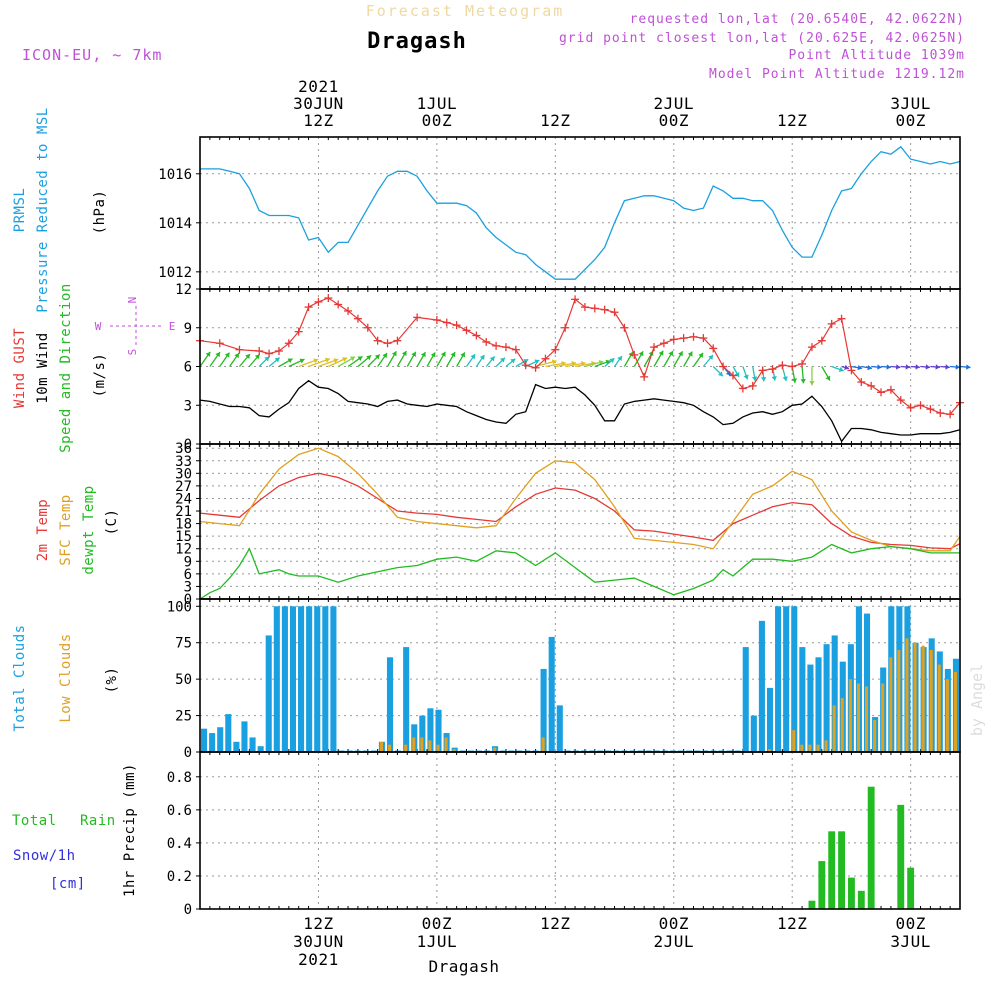 Image resolution: width=1000 pixels, height=1000 pixels. What do you see at coordinates (674, 923) in the screenshot?
I see `bottom-time-label: 00Z` at bounding box center [674, 923].